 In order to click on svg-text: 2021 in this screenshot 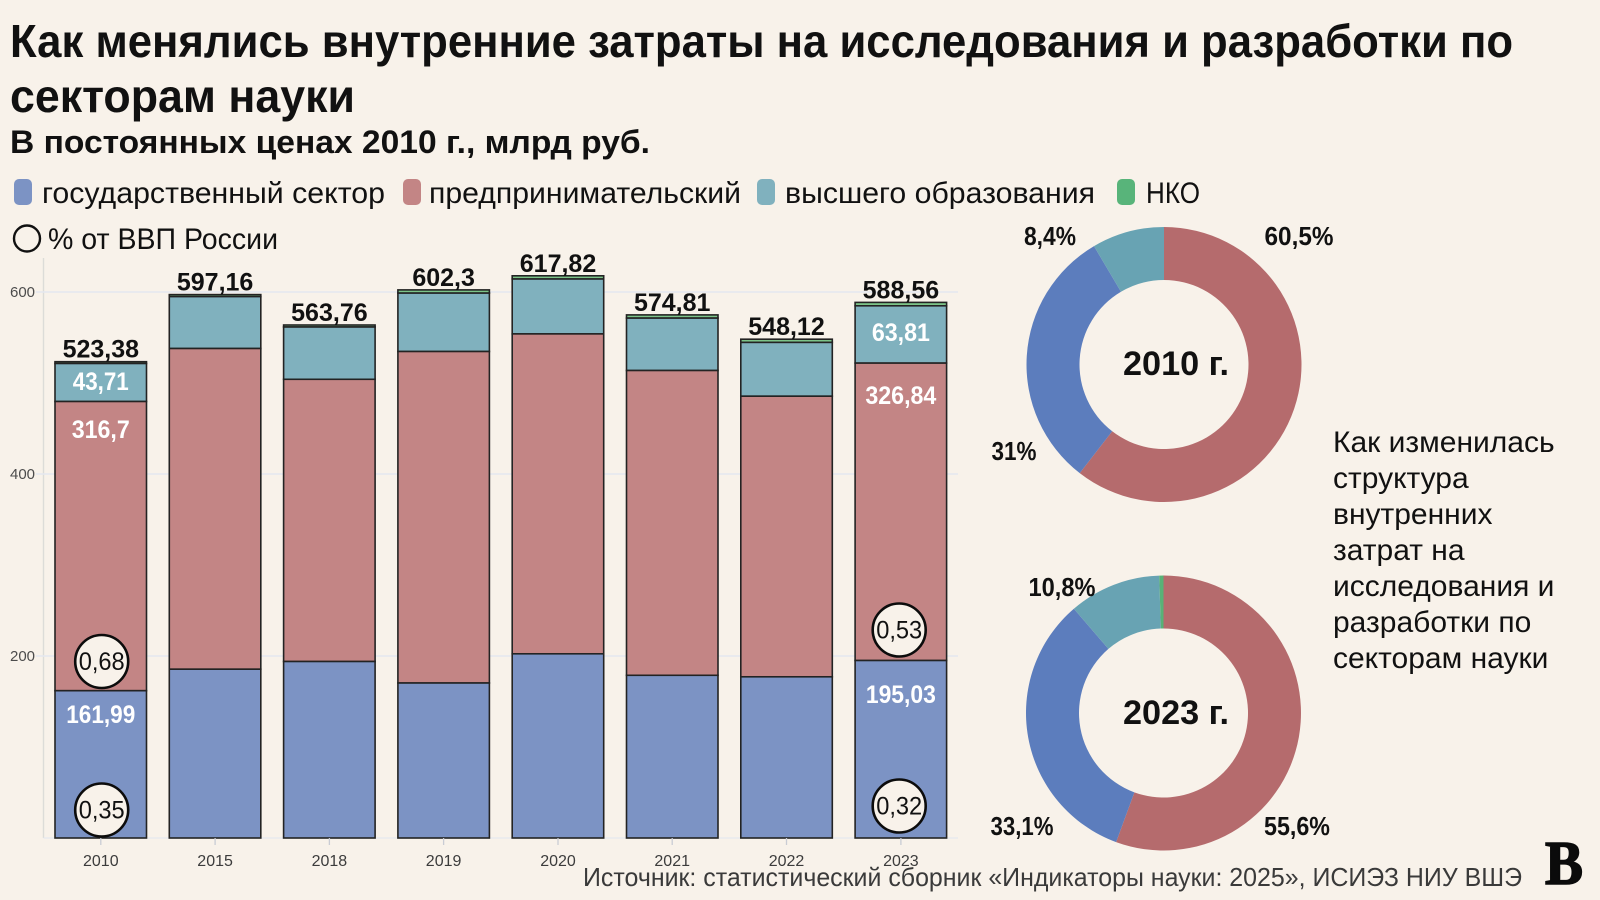, I will do `click(672, 861)`.